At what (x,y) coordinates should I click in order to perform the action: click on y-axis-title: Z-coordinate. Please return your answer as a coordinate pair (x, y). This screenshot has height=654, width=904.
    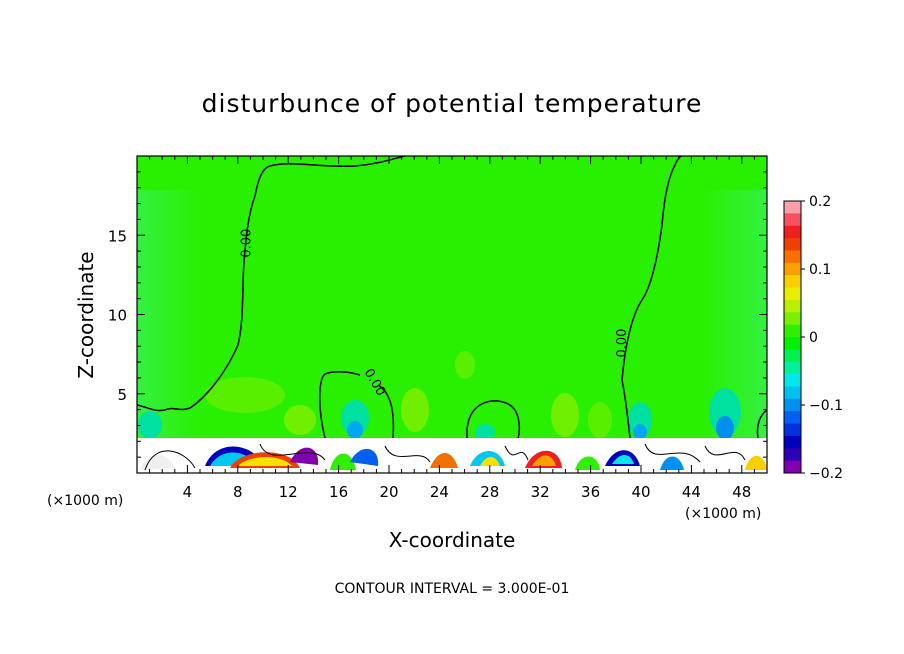
    Looking at the image, I should click on (86, 314).